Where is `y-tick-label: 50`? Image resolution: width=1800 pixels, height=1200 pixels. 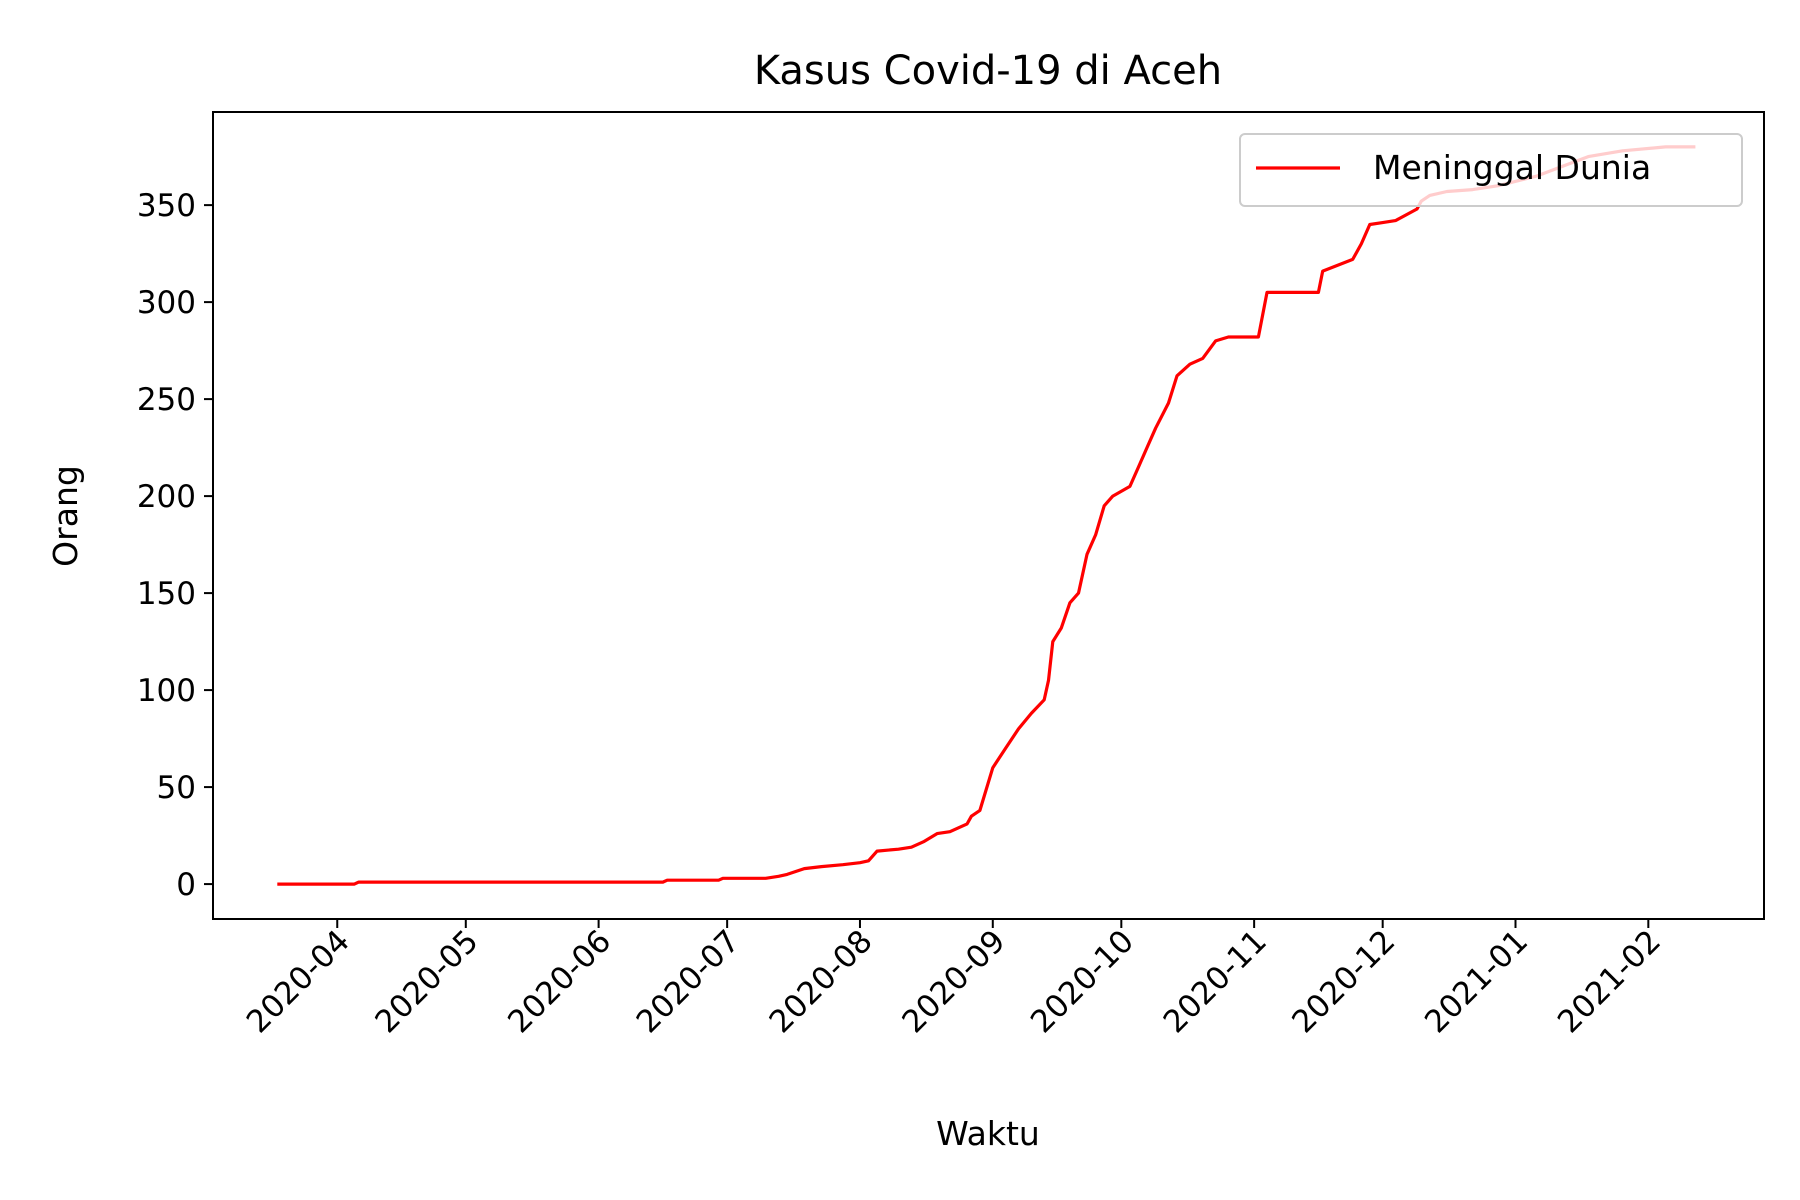 y-tick-label: 50 is located at coordinates (176, 788).